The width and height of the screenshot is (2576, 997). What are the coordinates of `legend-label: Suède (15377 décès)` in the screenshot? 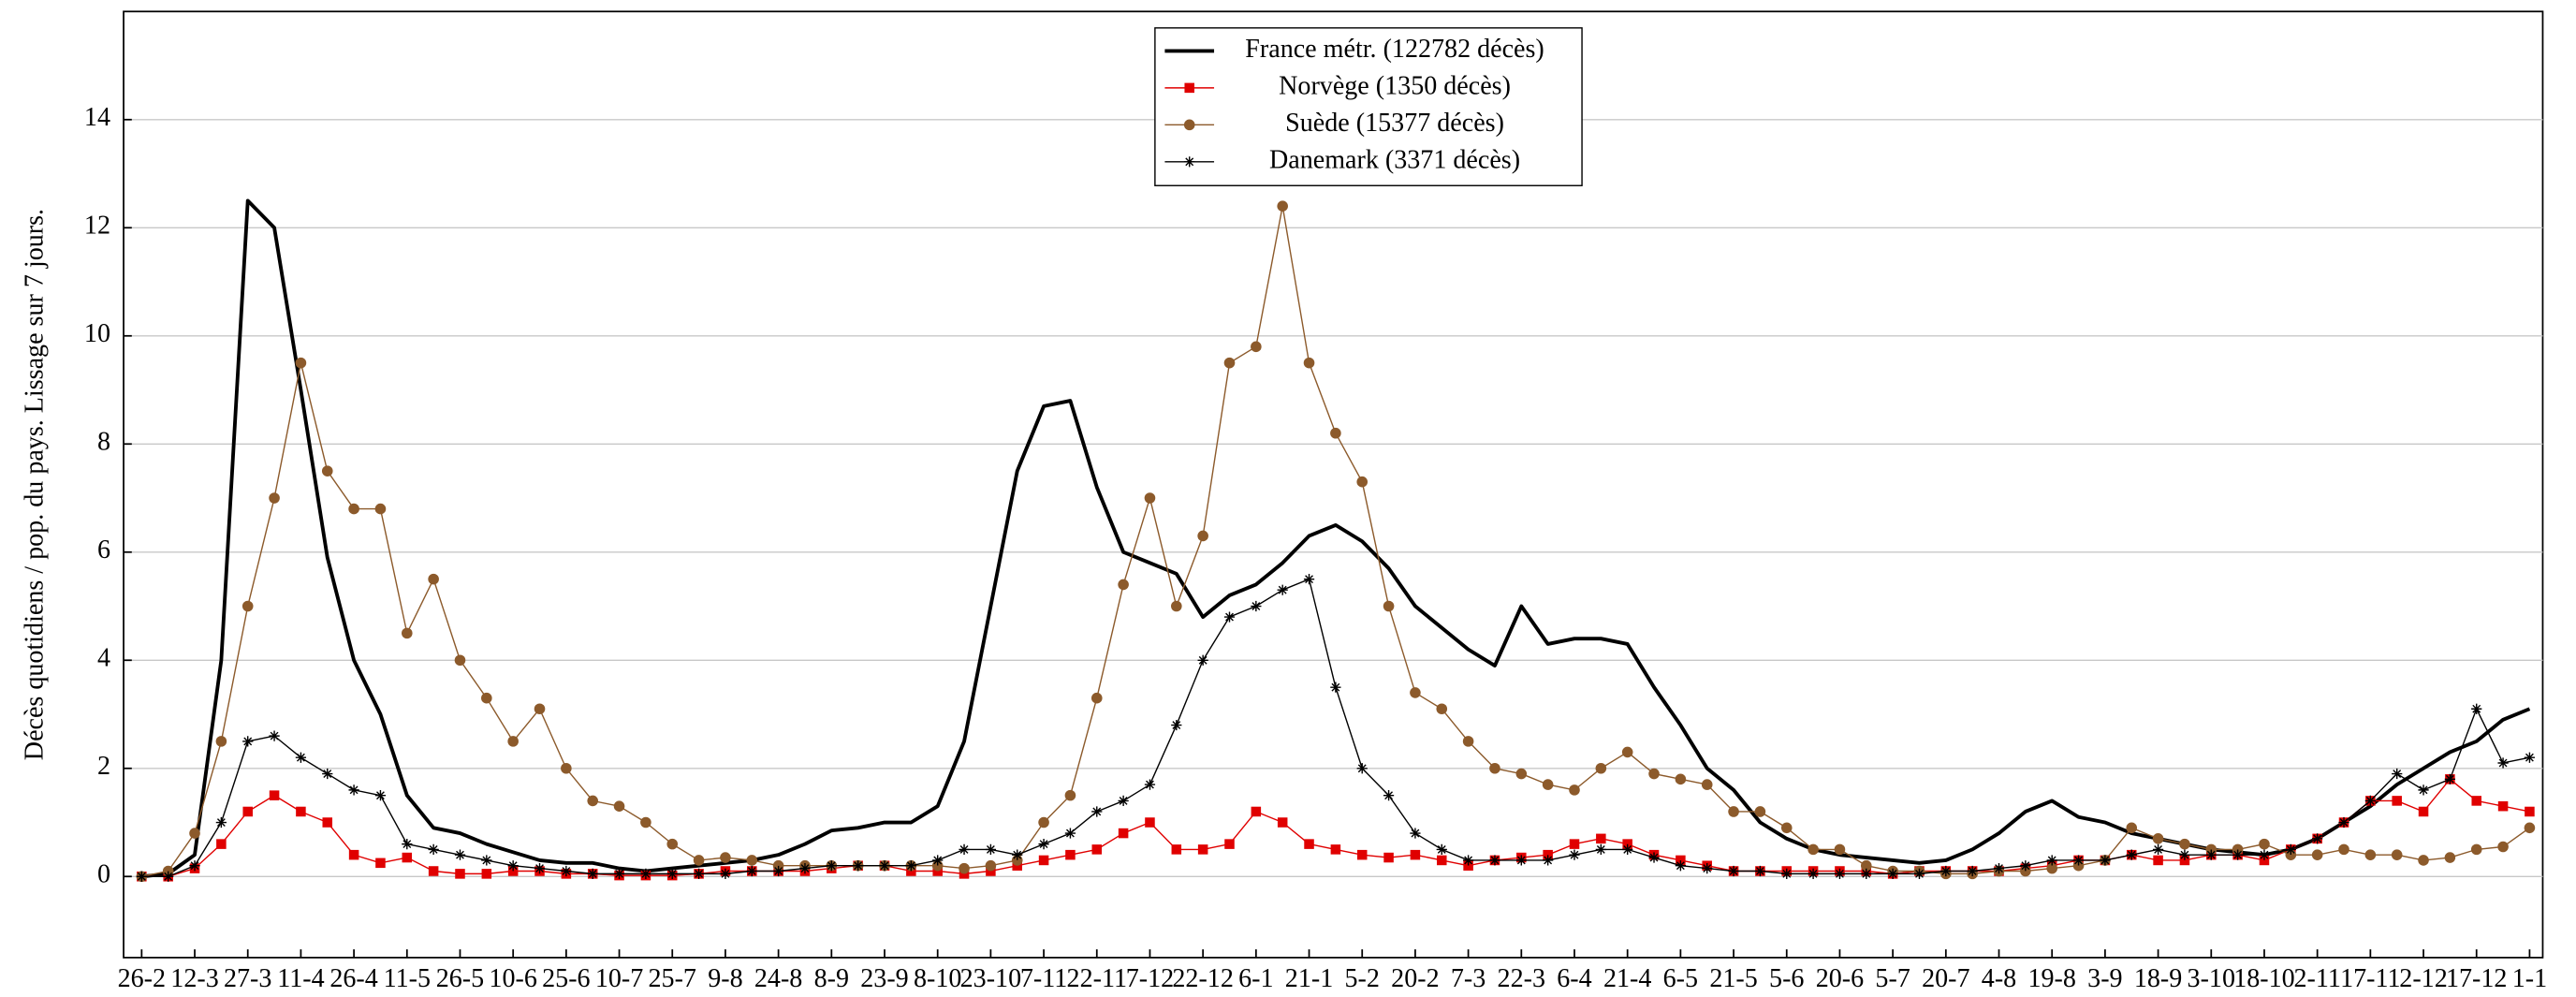 It's located at (1394, 124).